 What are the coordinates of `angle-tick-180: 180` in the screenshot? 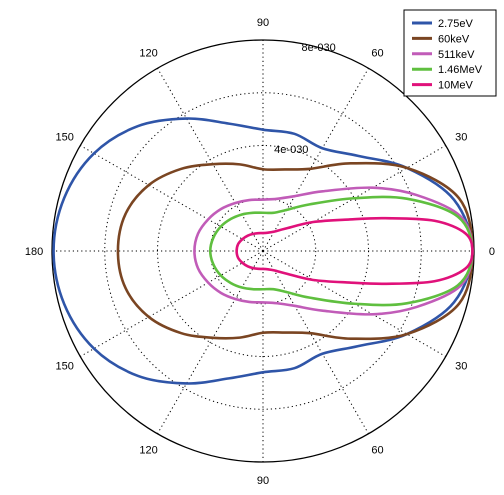 It's located at (34, 252).